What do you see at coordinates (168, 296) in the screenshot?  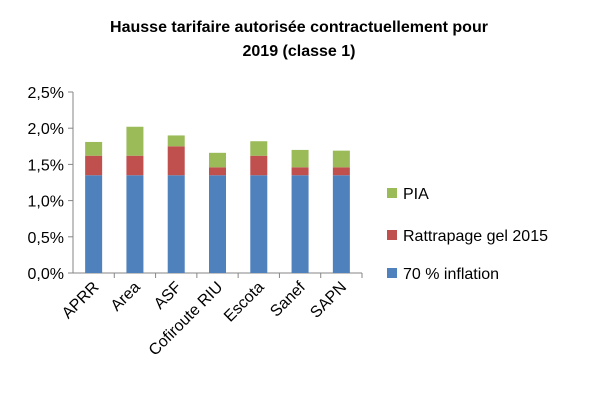 I see `x-category-label: ASF` at bounding box center [168, 296].